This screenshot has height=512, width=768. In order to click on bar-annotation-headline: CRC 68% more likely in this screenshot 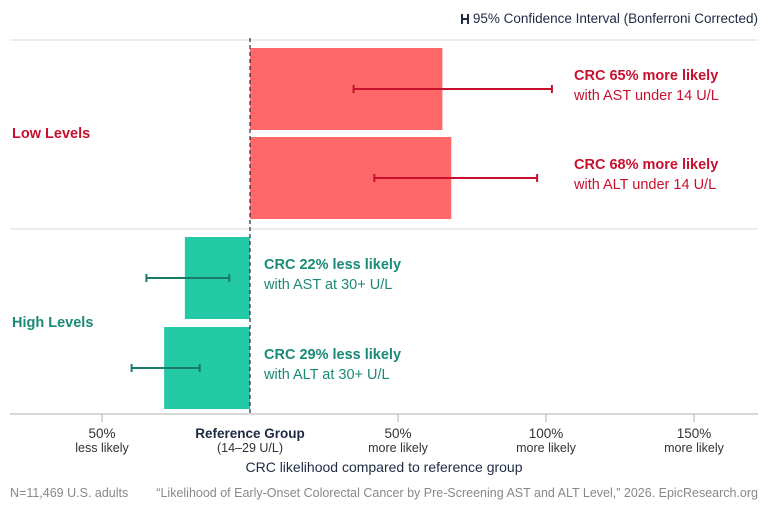, I will do `click(646, 165)`.